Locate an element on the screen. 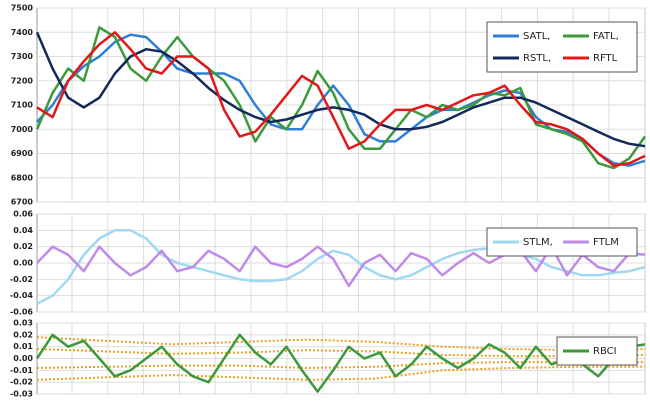 This screenshot has height=403, width=650. y-tick-label: 7100 is located at coordinates (22, 105).